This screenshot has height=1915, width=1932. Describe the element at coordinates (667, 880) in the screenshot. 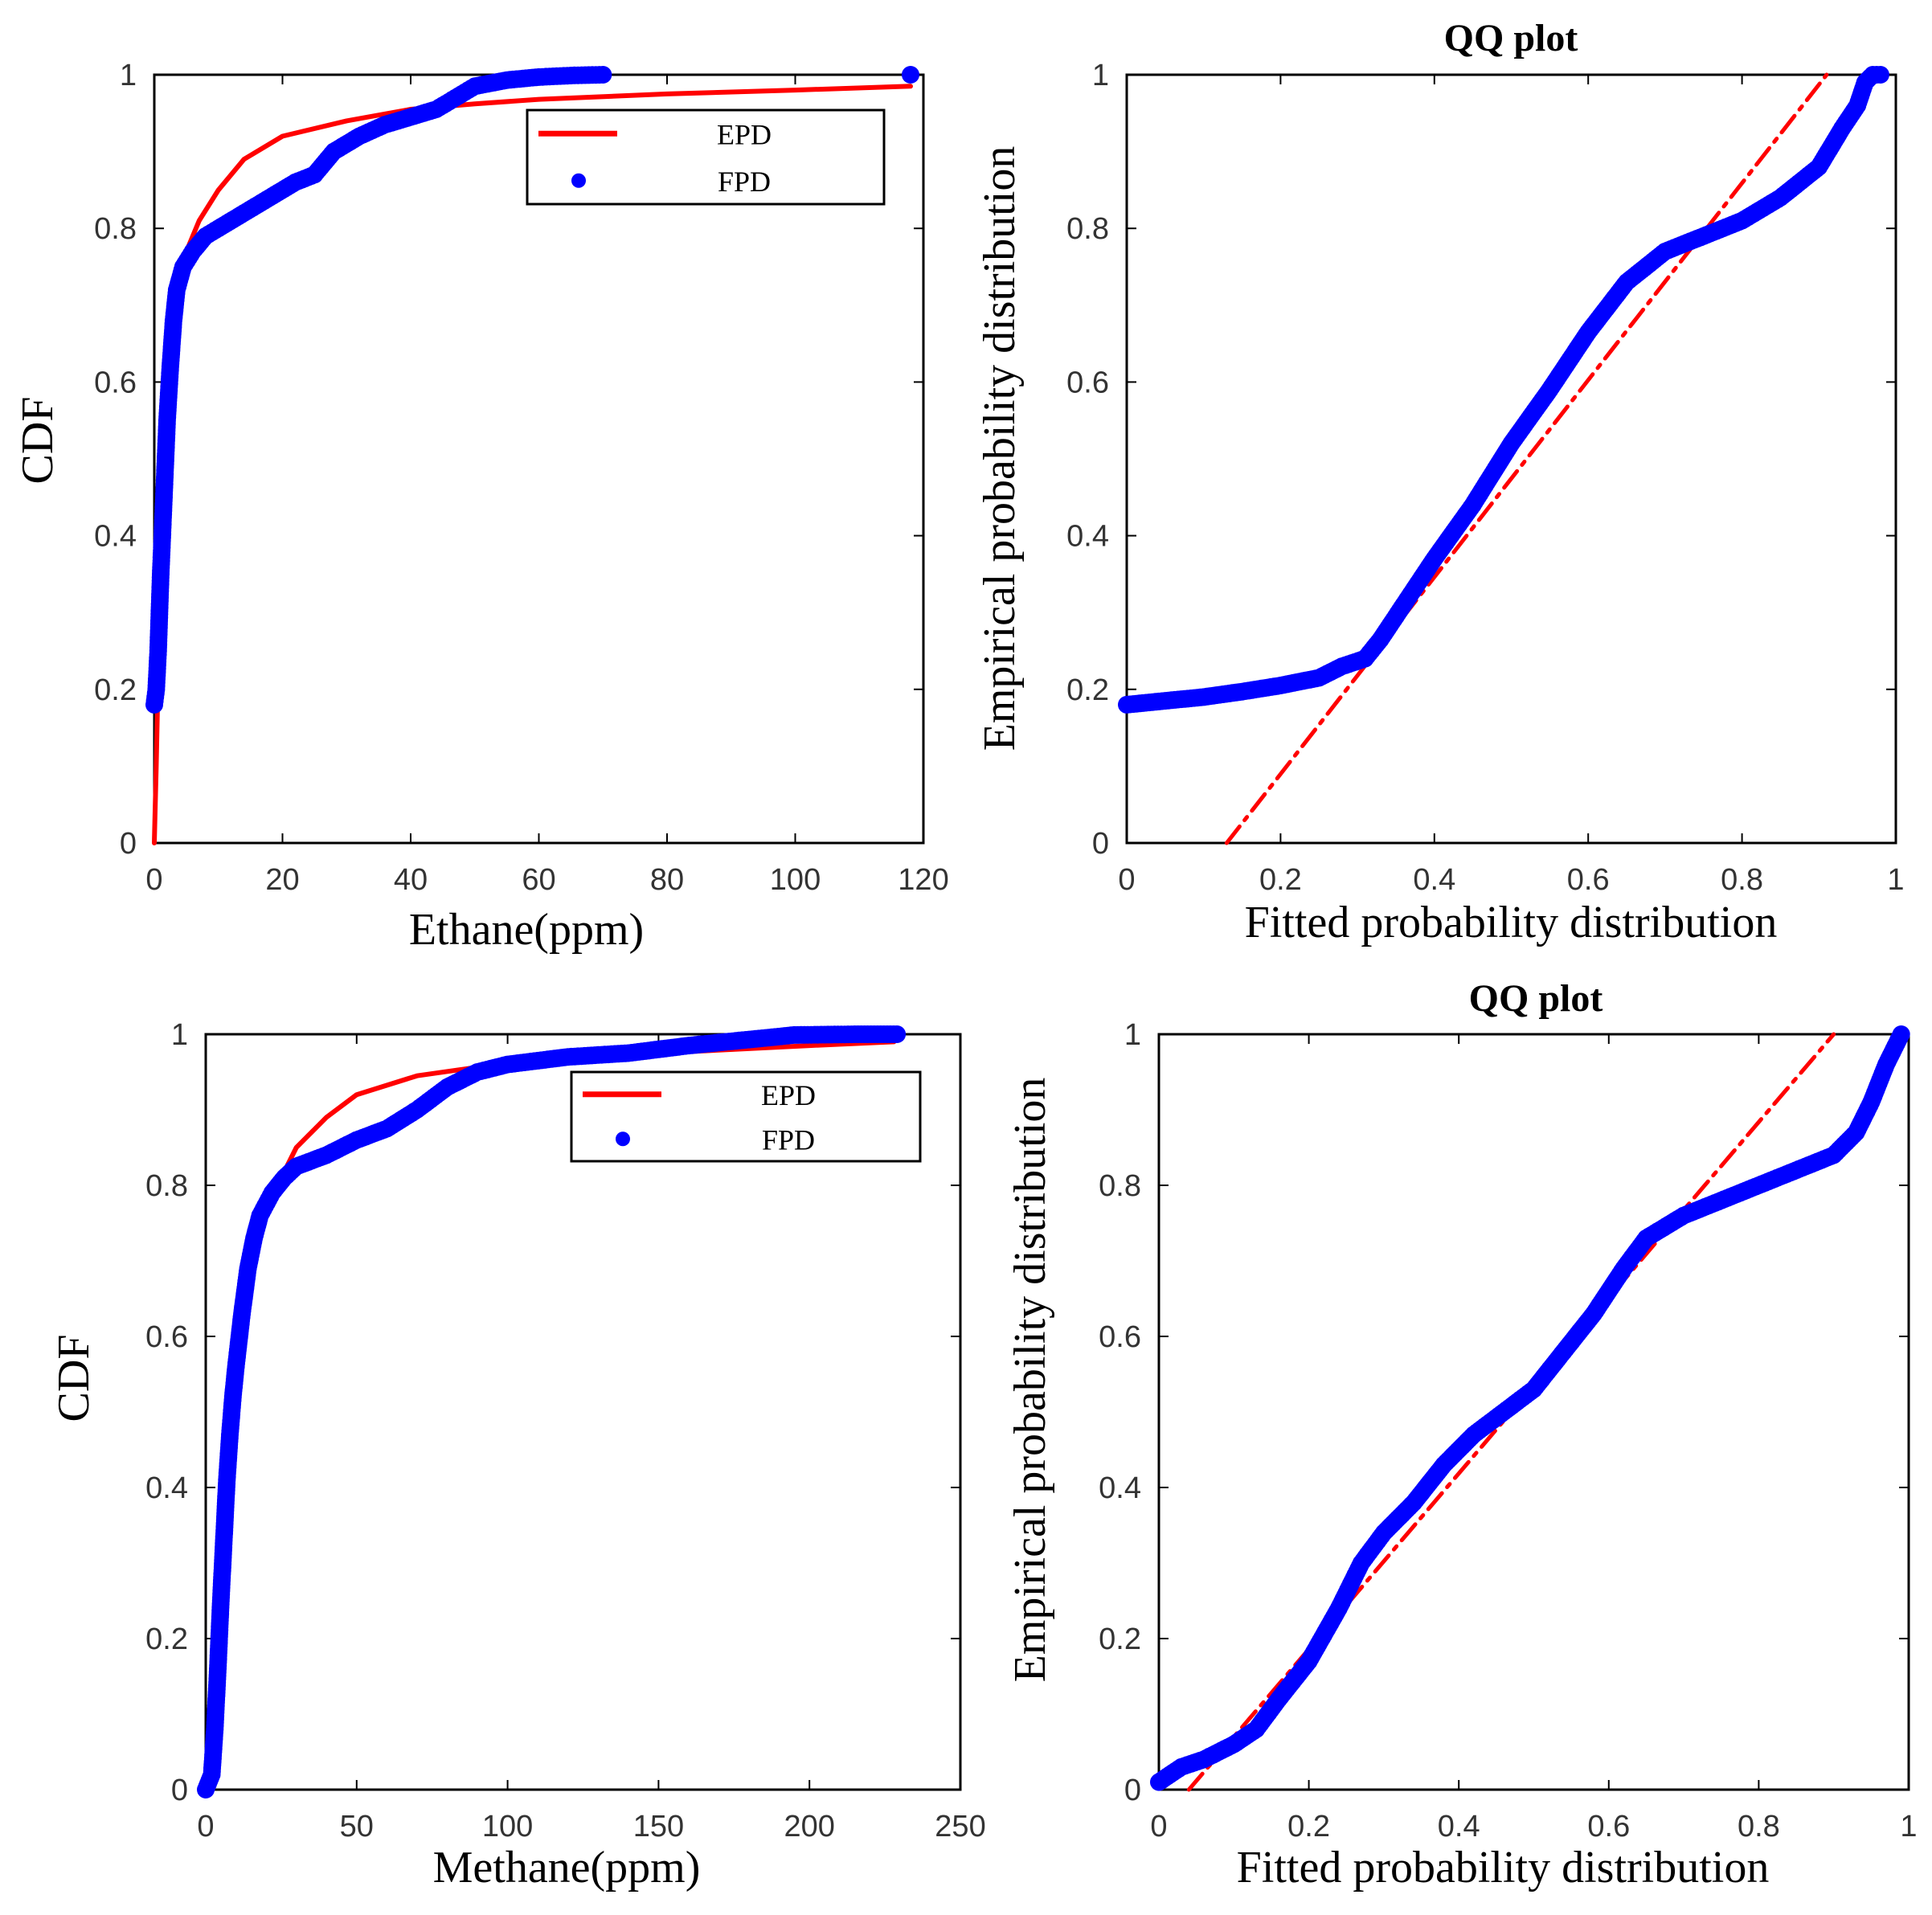

I see `x-tick-label: 80` at that location.